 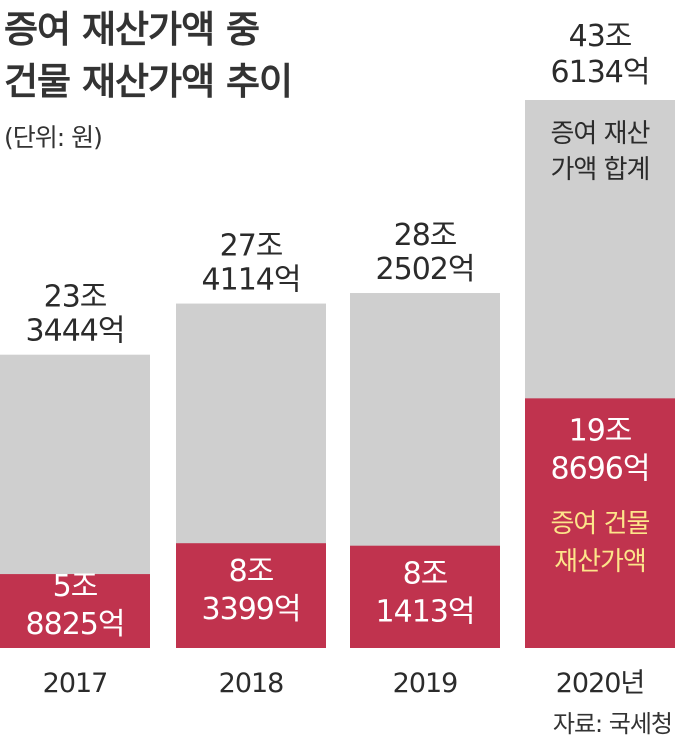 I want to click on building-label-eok-1: 3399억, so click(x=251, y=609).